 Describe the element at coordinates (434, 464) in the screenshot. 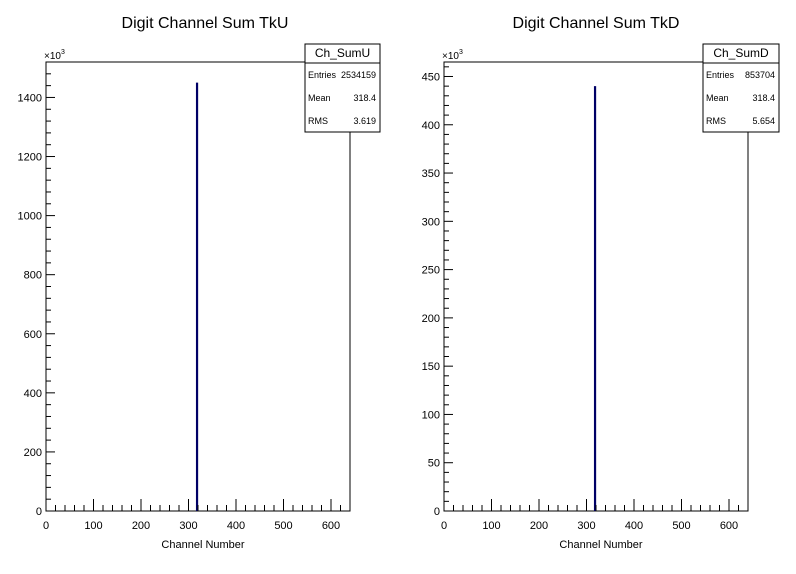

I see `y-tick-label: 50` at that location.